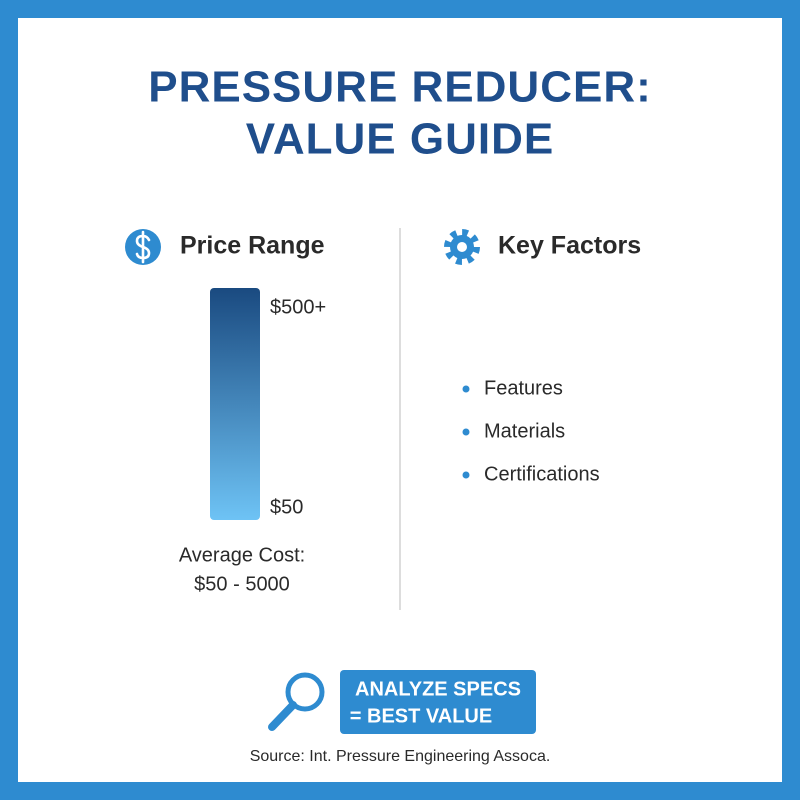  What do you see at coordinates (438, 702) in the screenshot?
I see `callout-box` at bounding box center [438, 702].